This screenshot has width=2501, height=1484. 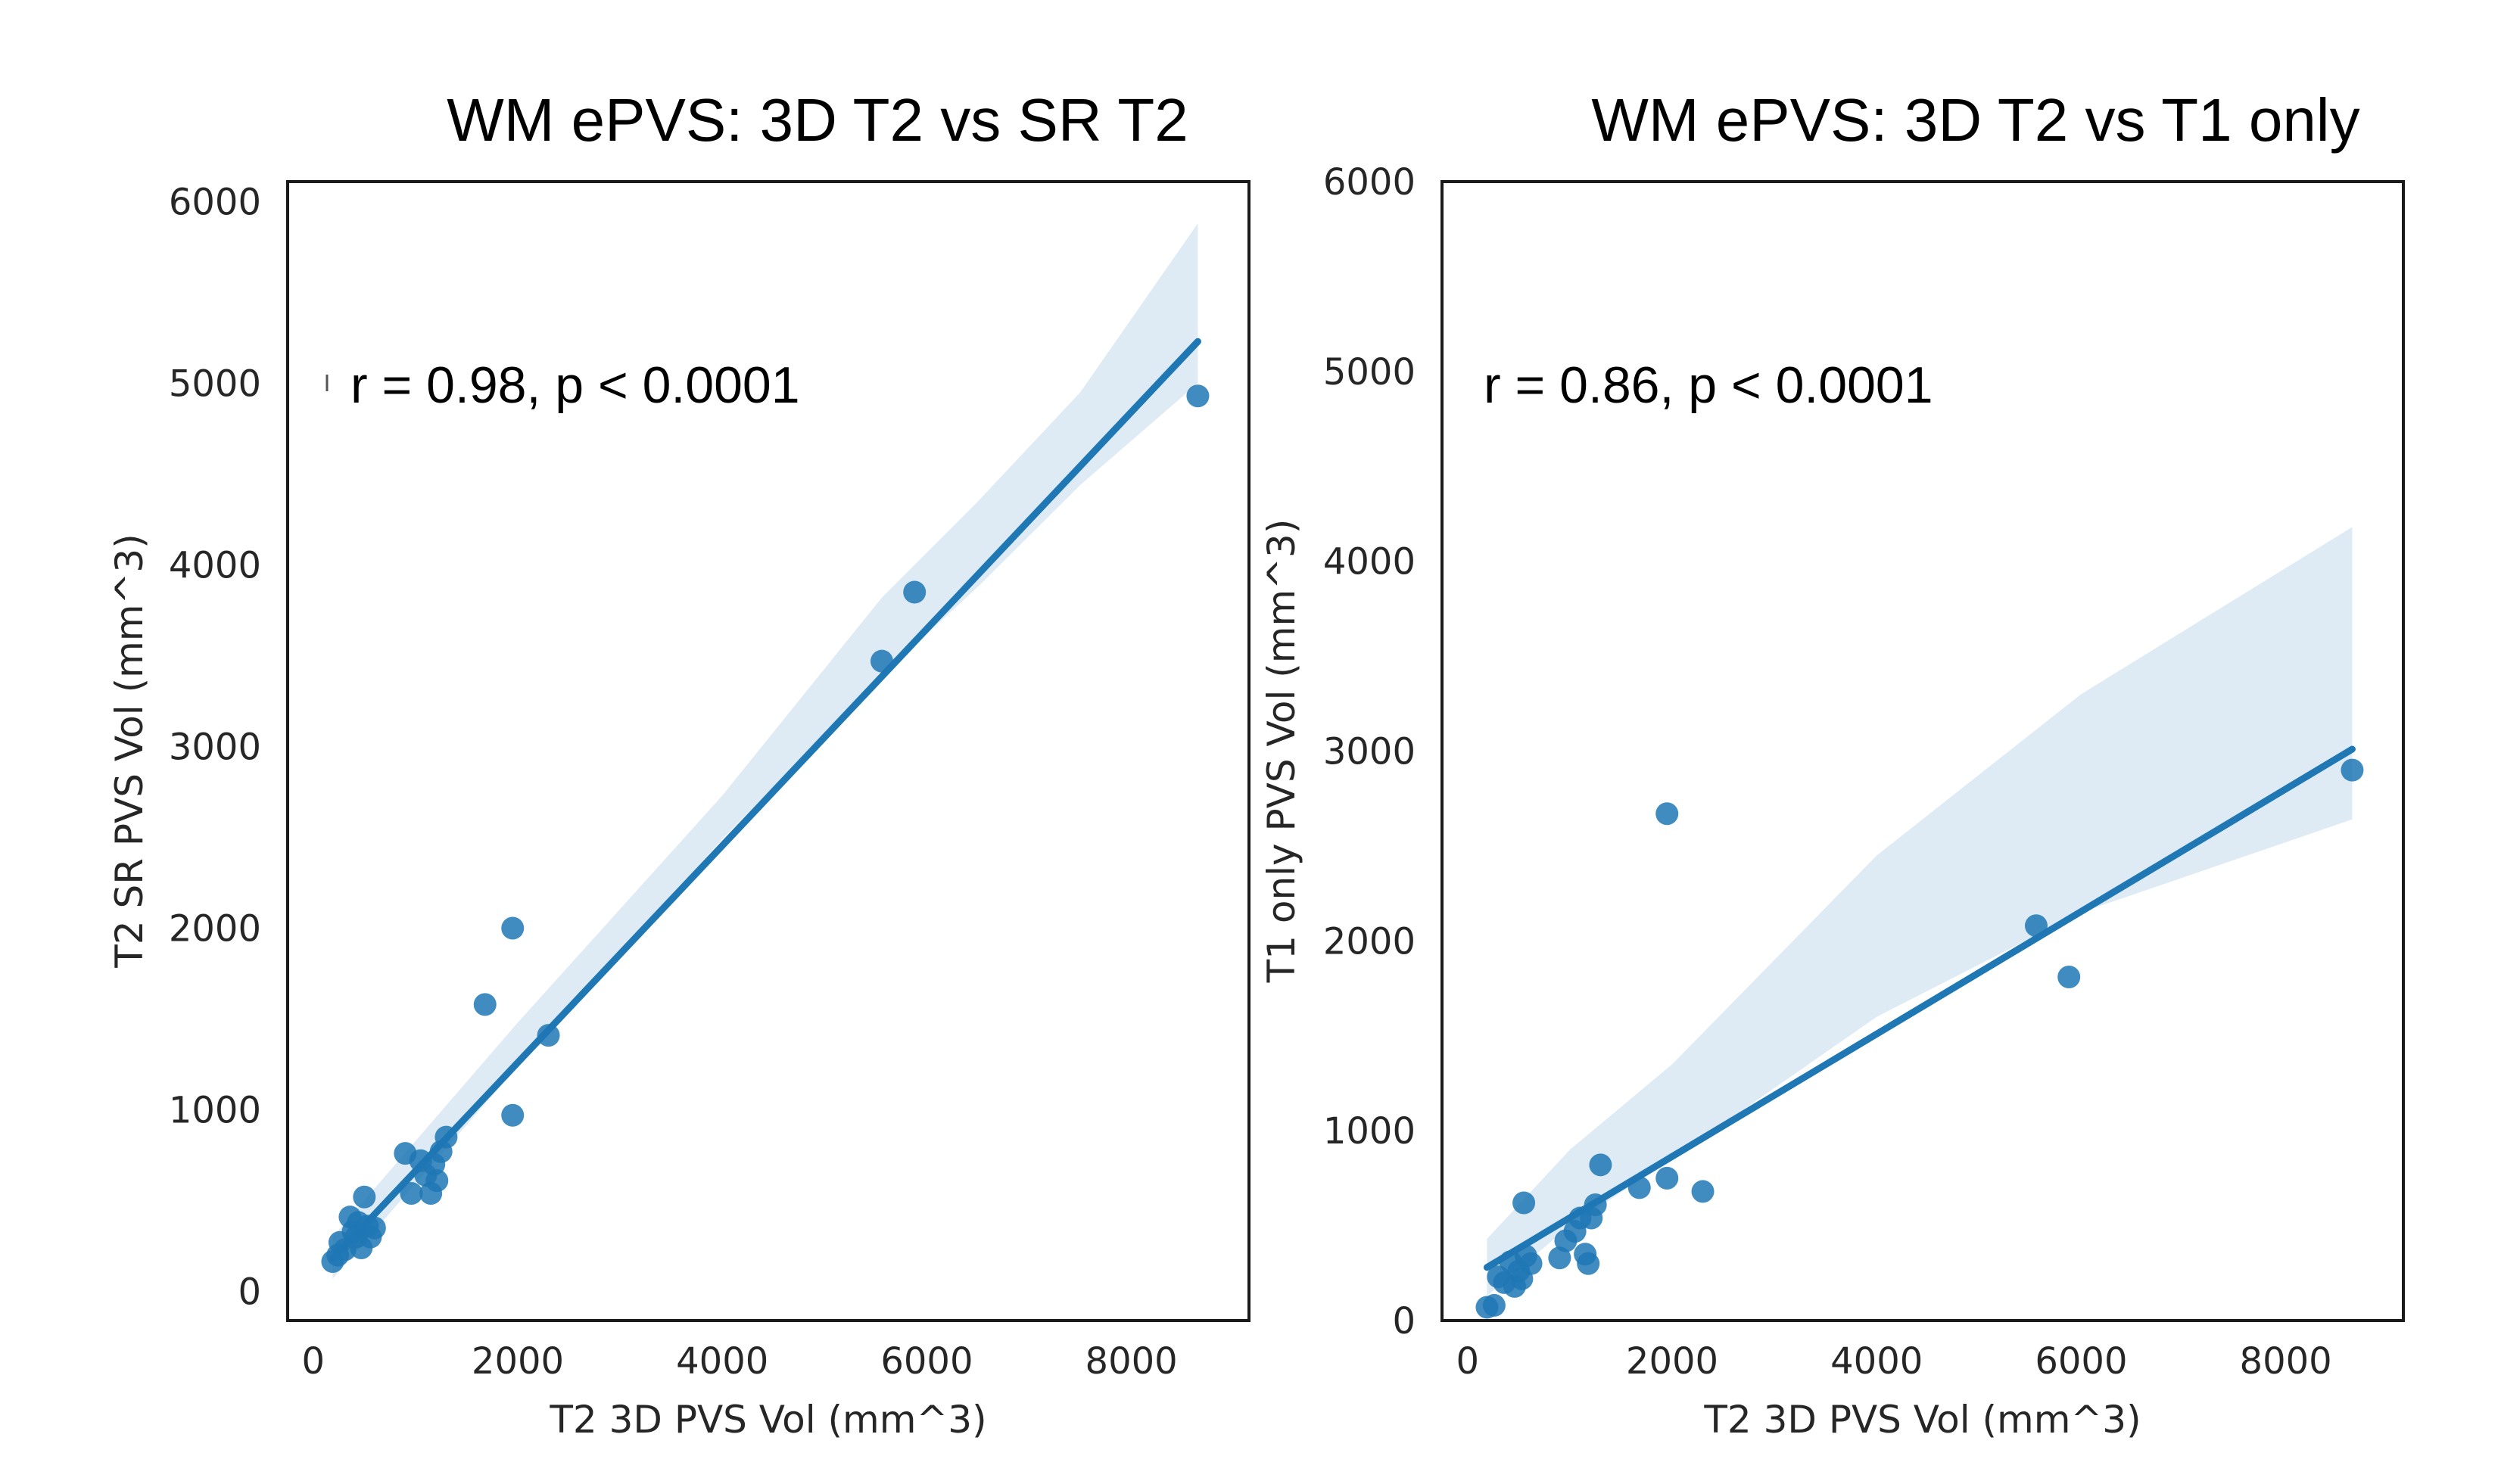 What do you see at coordinates (575, 385) in the screenshot?
I see `chart-left-stat-annotation: r = 0.98, p < 0.0001` at bounding box center [575, 385].